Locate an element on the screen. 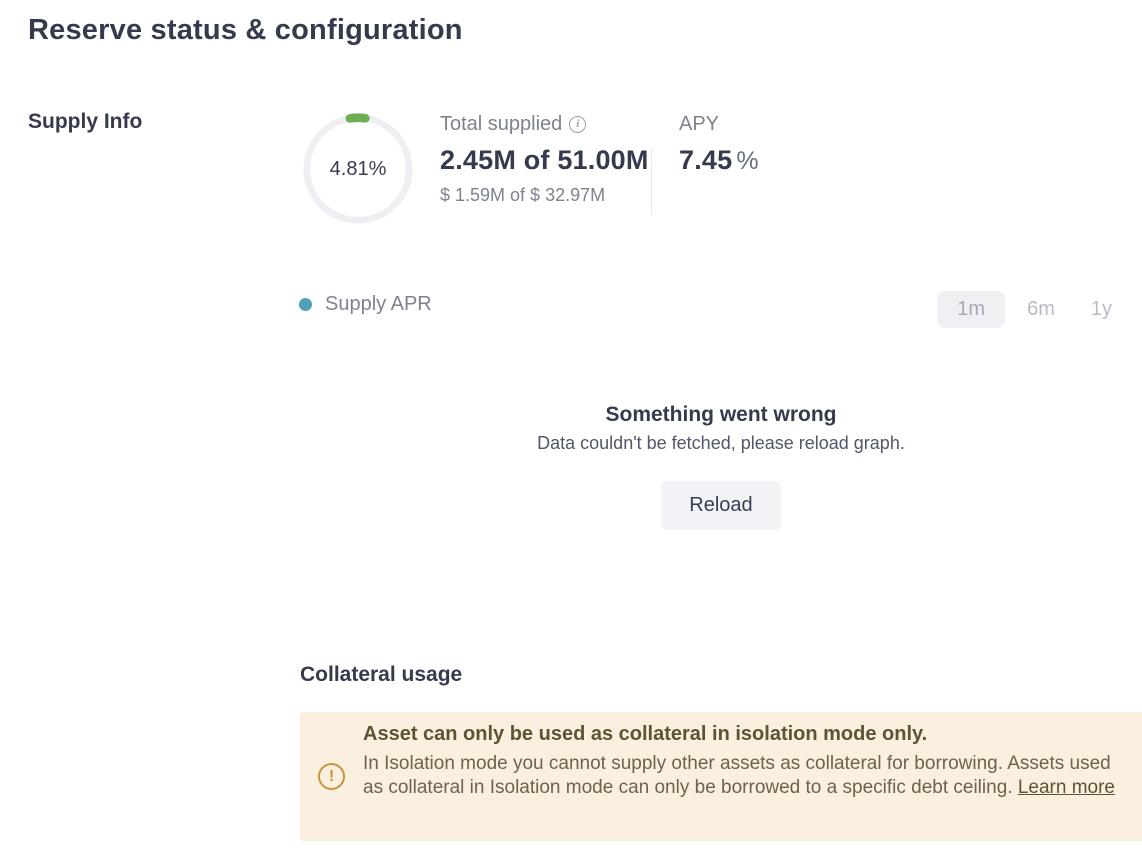 This screenshot has height=854, width=1142. warning-exclamation-icon: ! is located at coordinates (331, 776).